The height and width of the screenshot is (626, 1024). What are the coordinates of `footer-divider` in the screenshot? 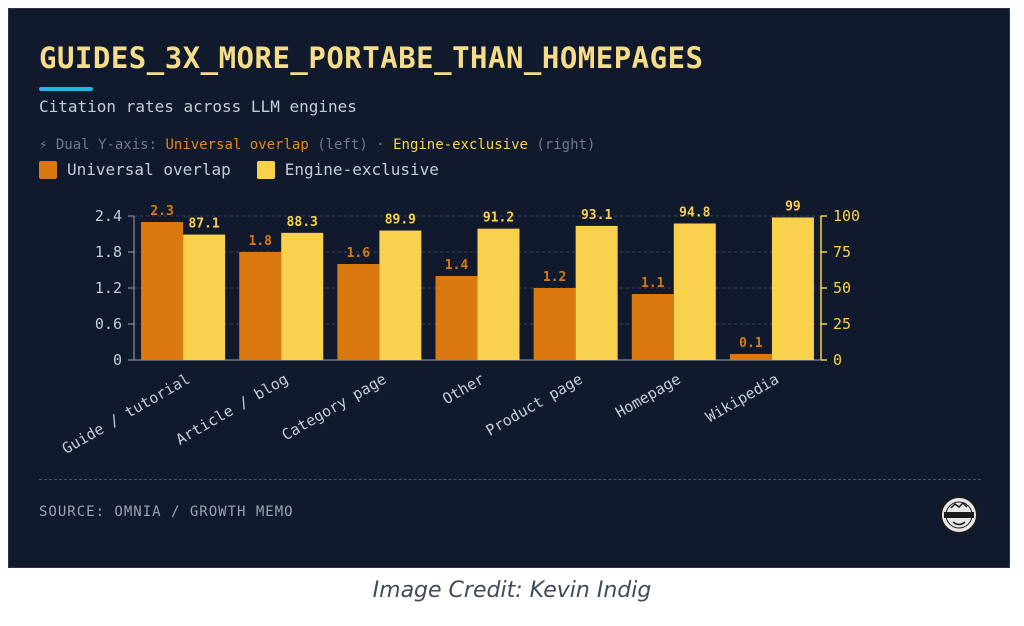 It's located at (510, 479).